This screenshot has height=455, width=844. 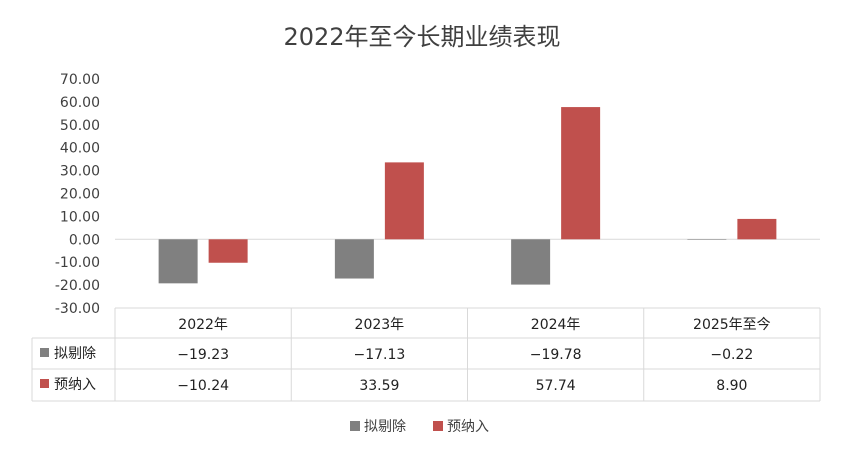 What do you see at coordinates (203, 355) in the screenshot?
I see `data-label: −19.23` at bounding box center [203, 355].